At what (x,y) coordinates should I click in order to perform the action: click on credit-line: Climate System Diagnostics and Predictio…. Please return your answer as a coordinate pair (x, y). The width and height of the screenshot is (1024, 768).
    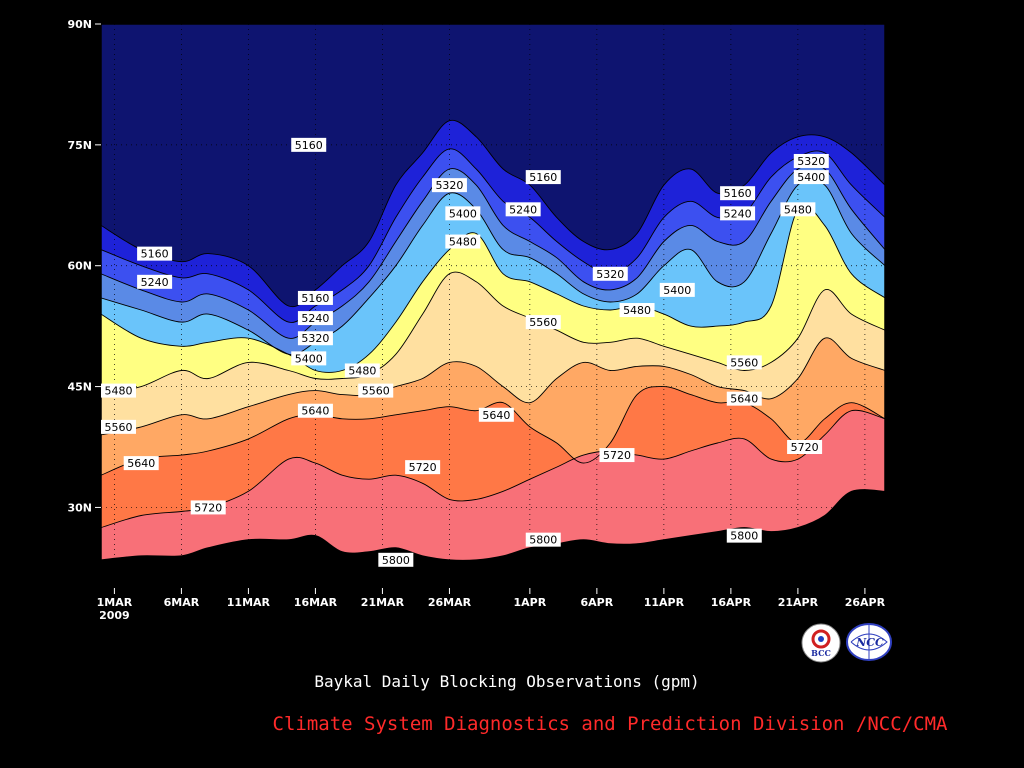
    Looking at the image, I should click on (610, 724).